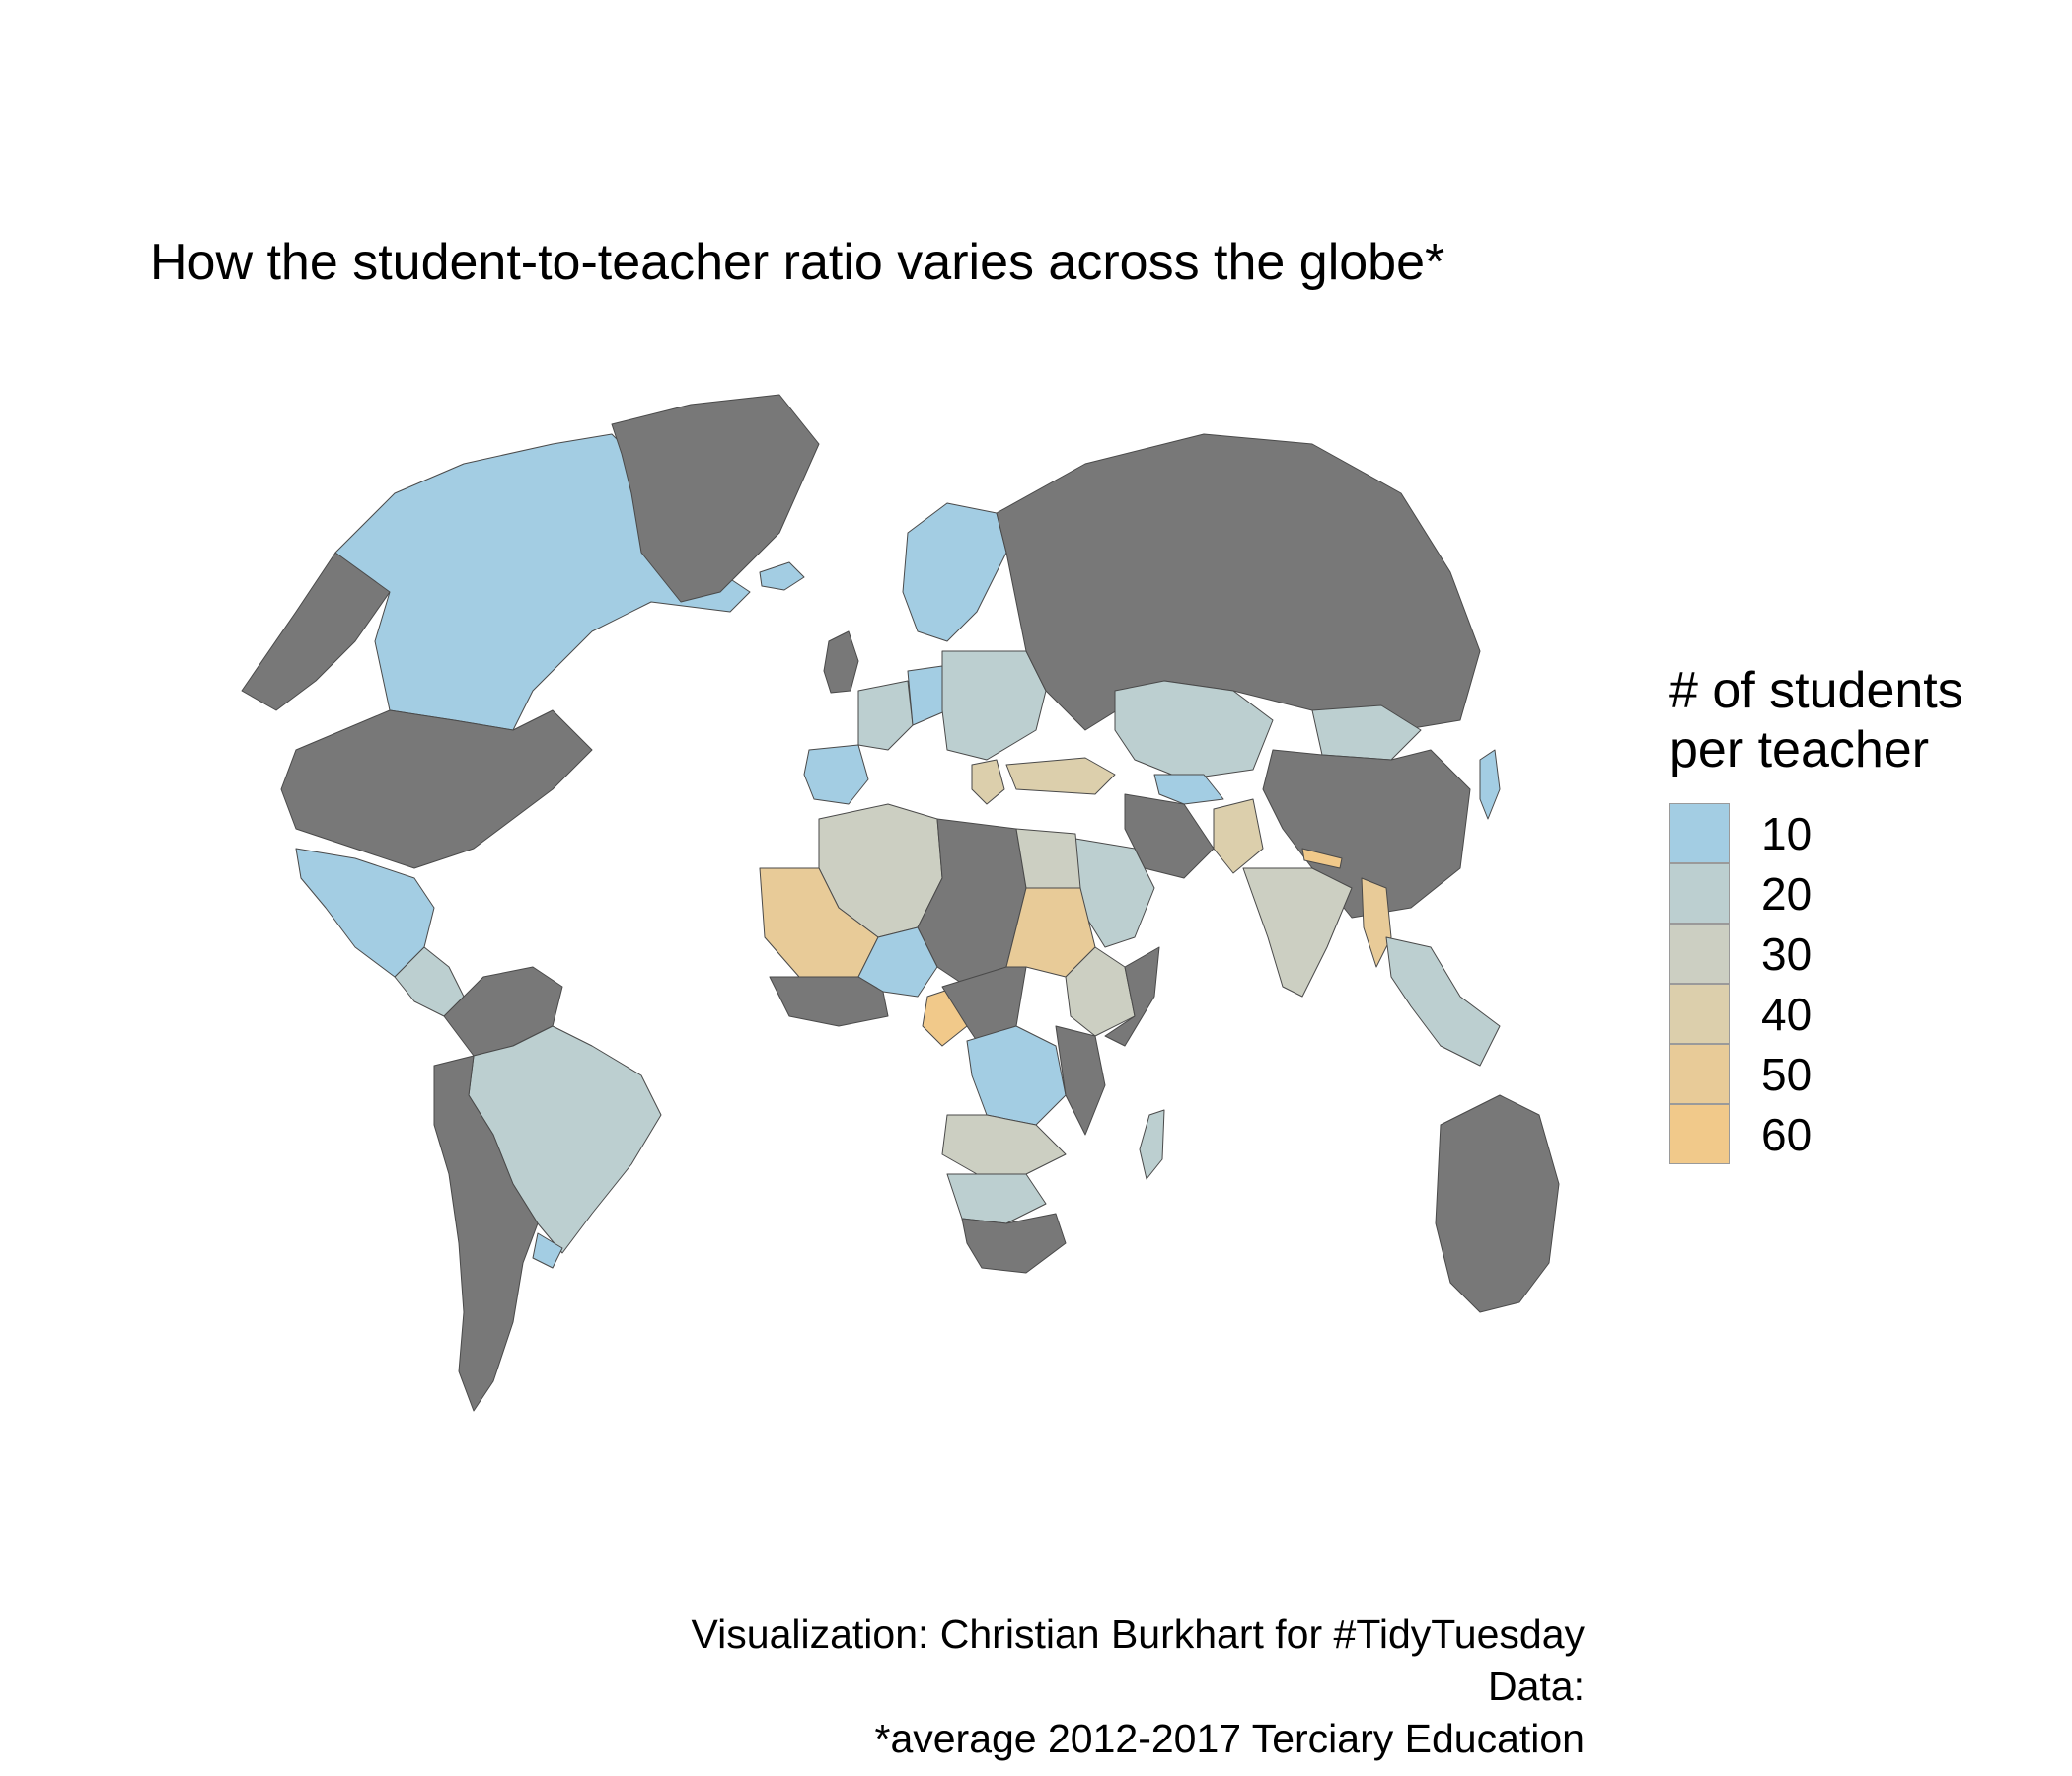 The height and width of the screenshot is (1776, 2072). What do you see at coordinates (1017, 1076) in the screenshot?
I see `country-dr-congo` at bounding box center [1017, 1076].